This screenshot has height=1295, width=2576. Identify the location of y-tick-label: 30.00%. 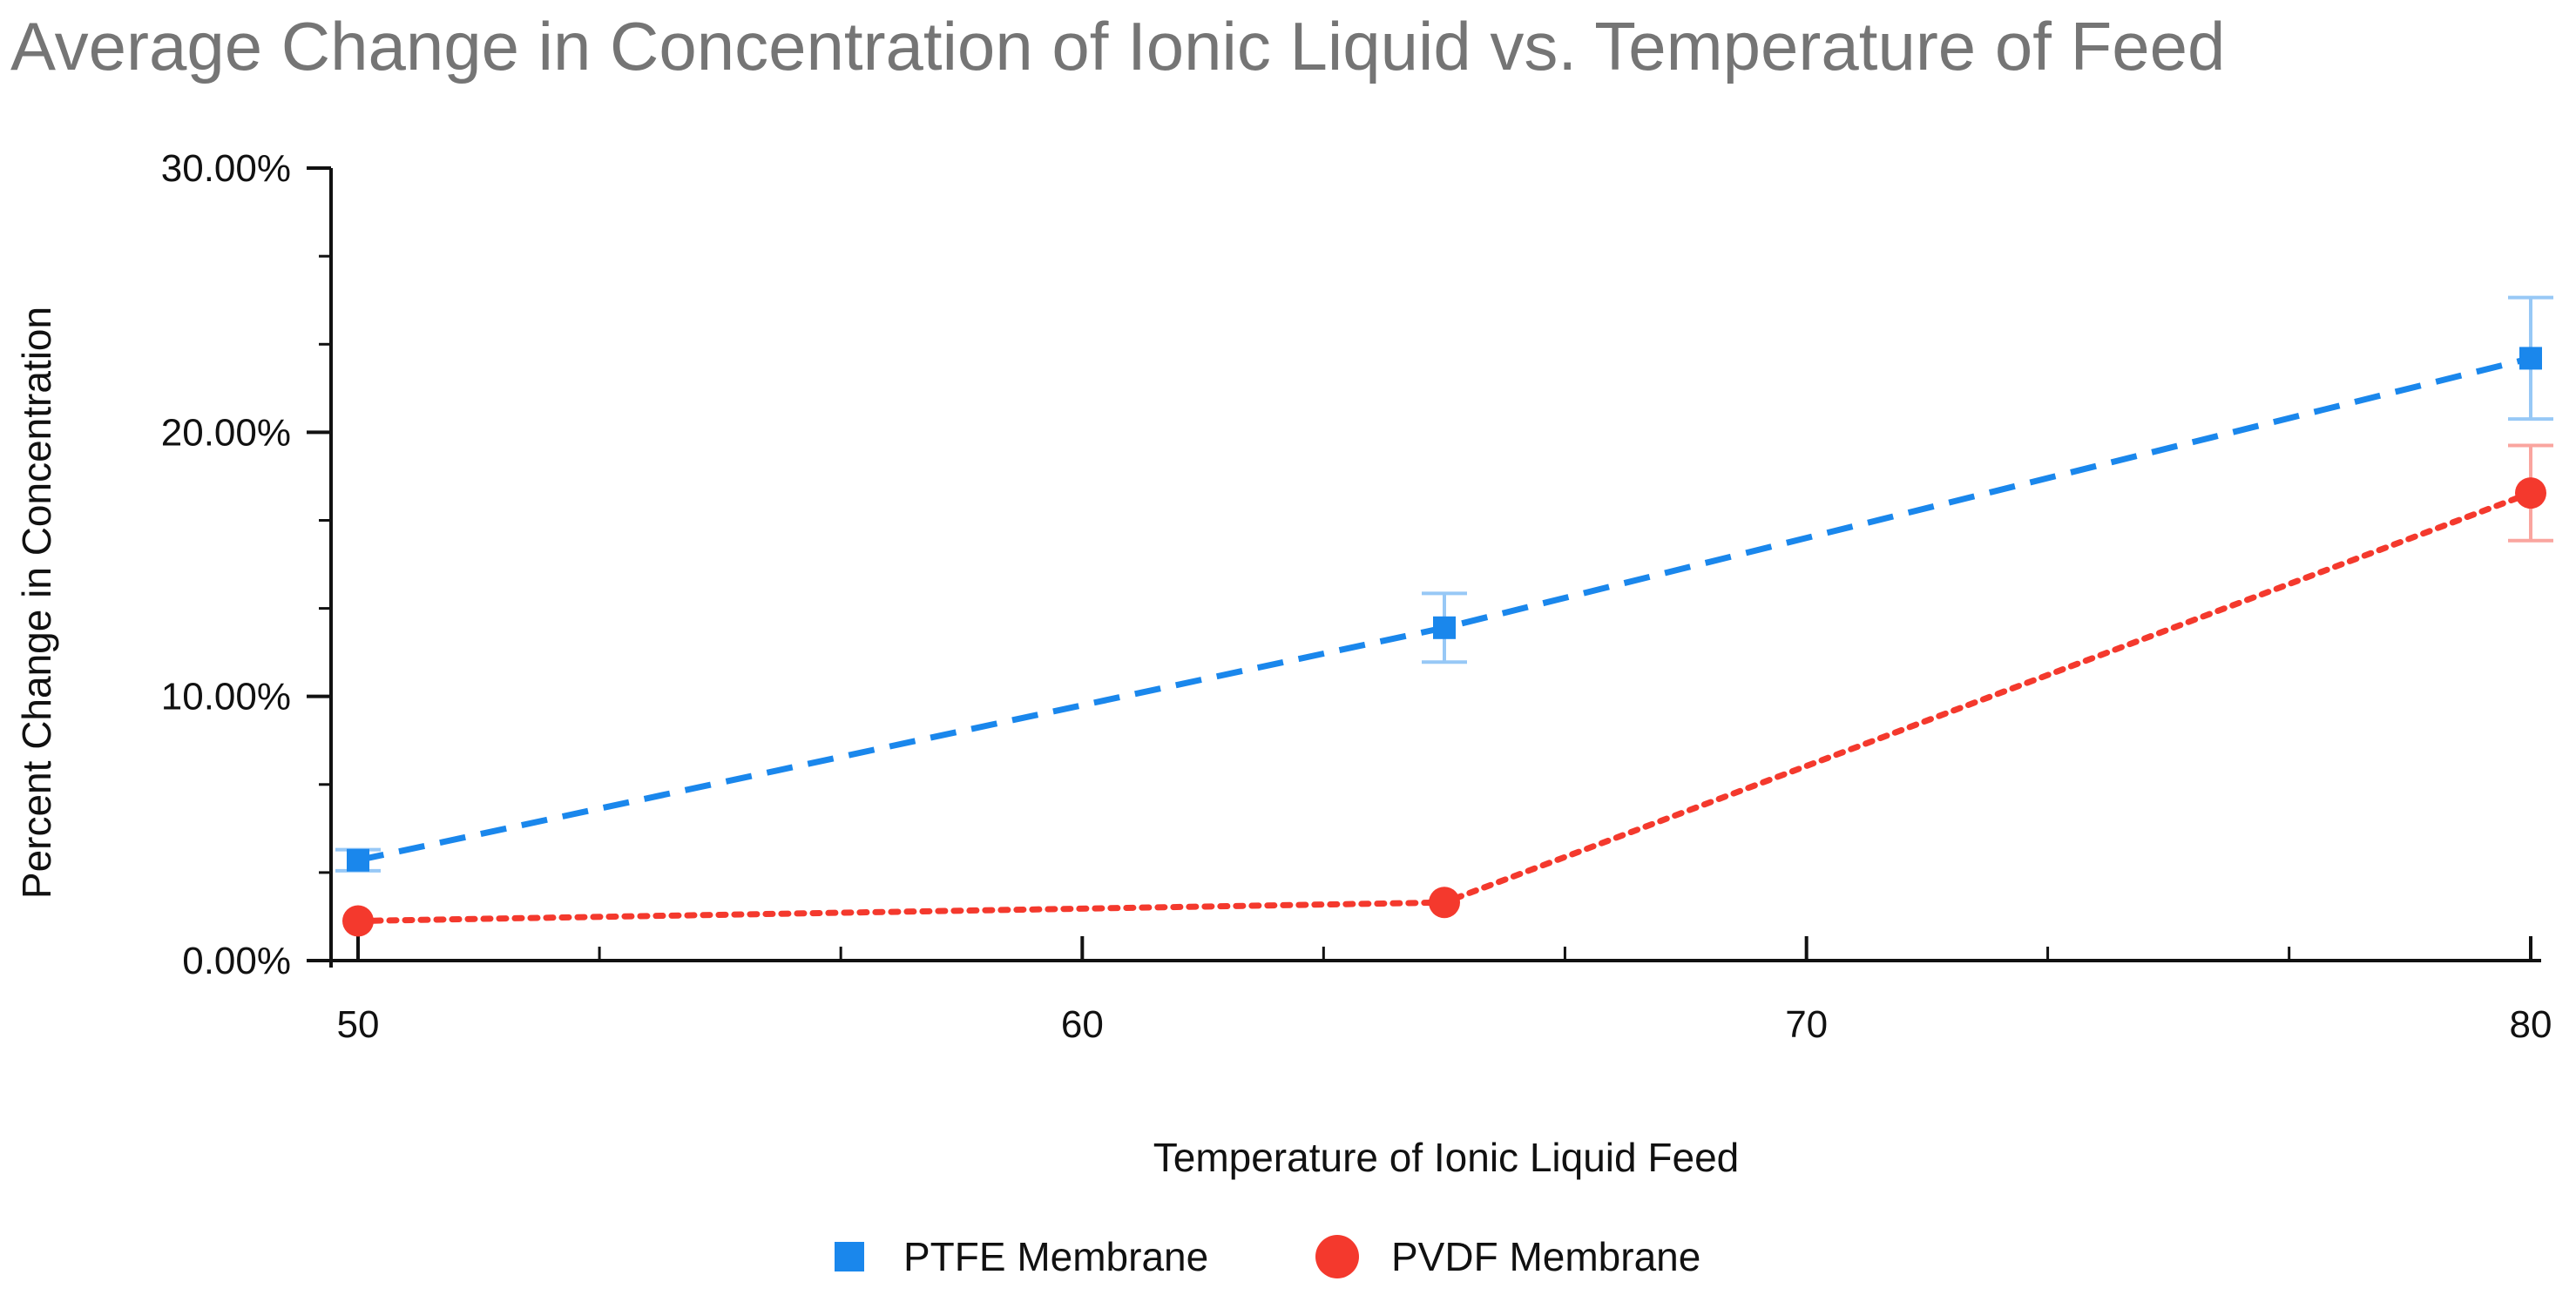
(226, 169).